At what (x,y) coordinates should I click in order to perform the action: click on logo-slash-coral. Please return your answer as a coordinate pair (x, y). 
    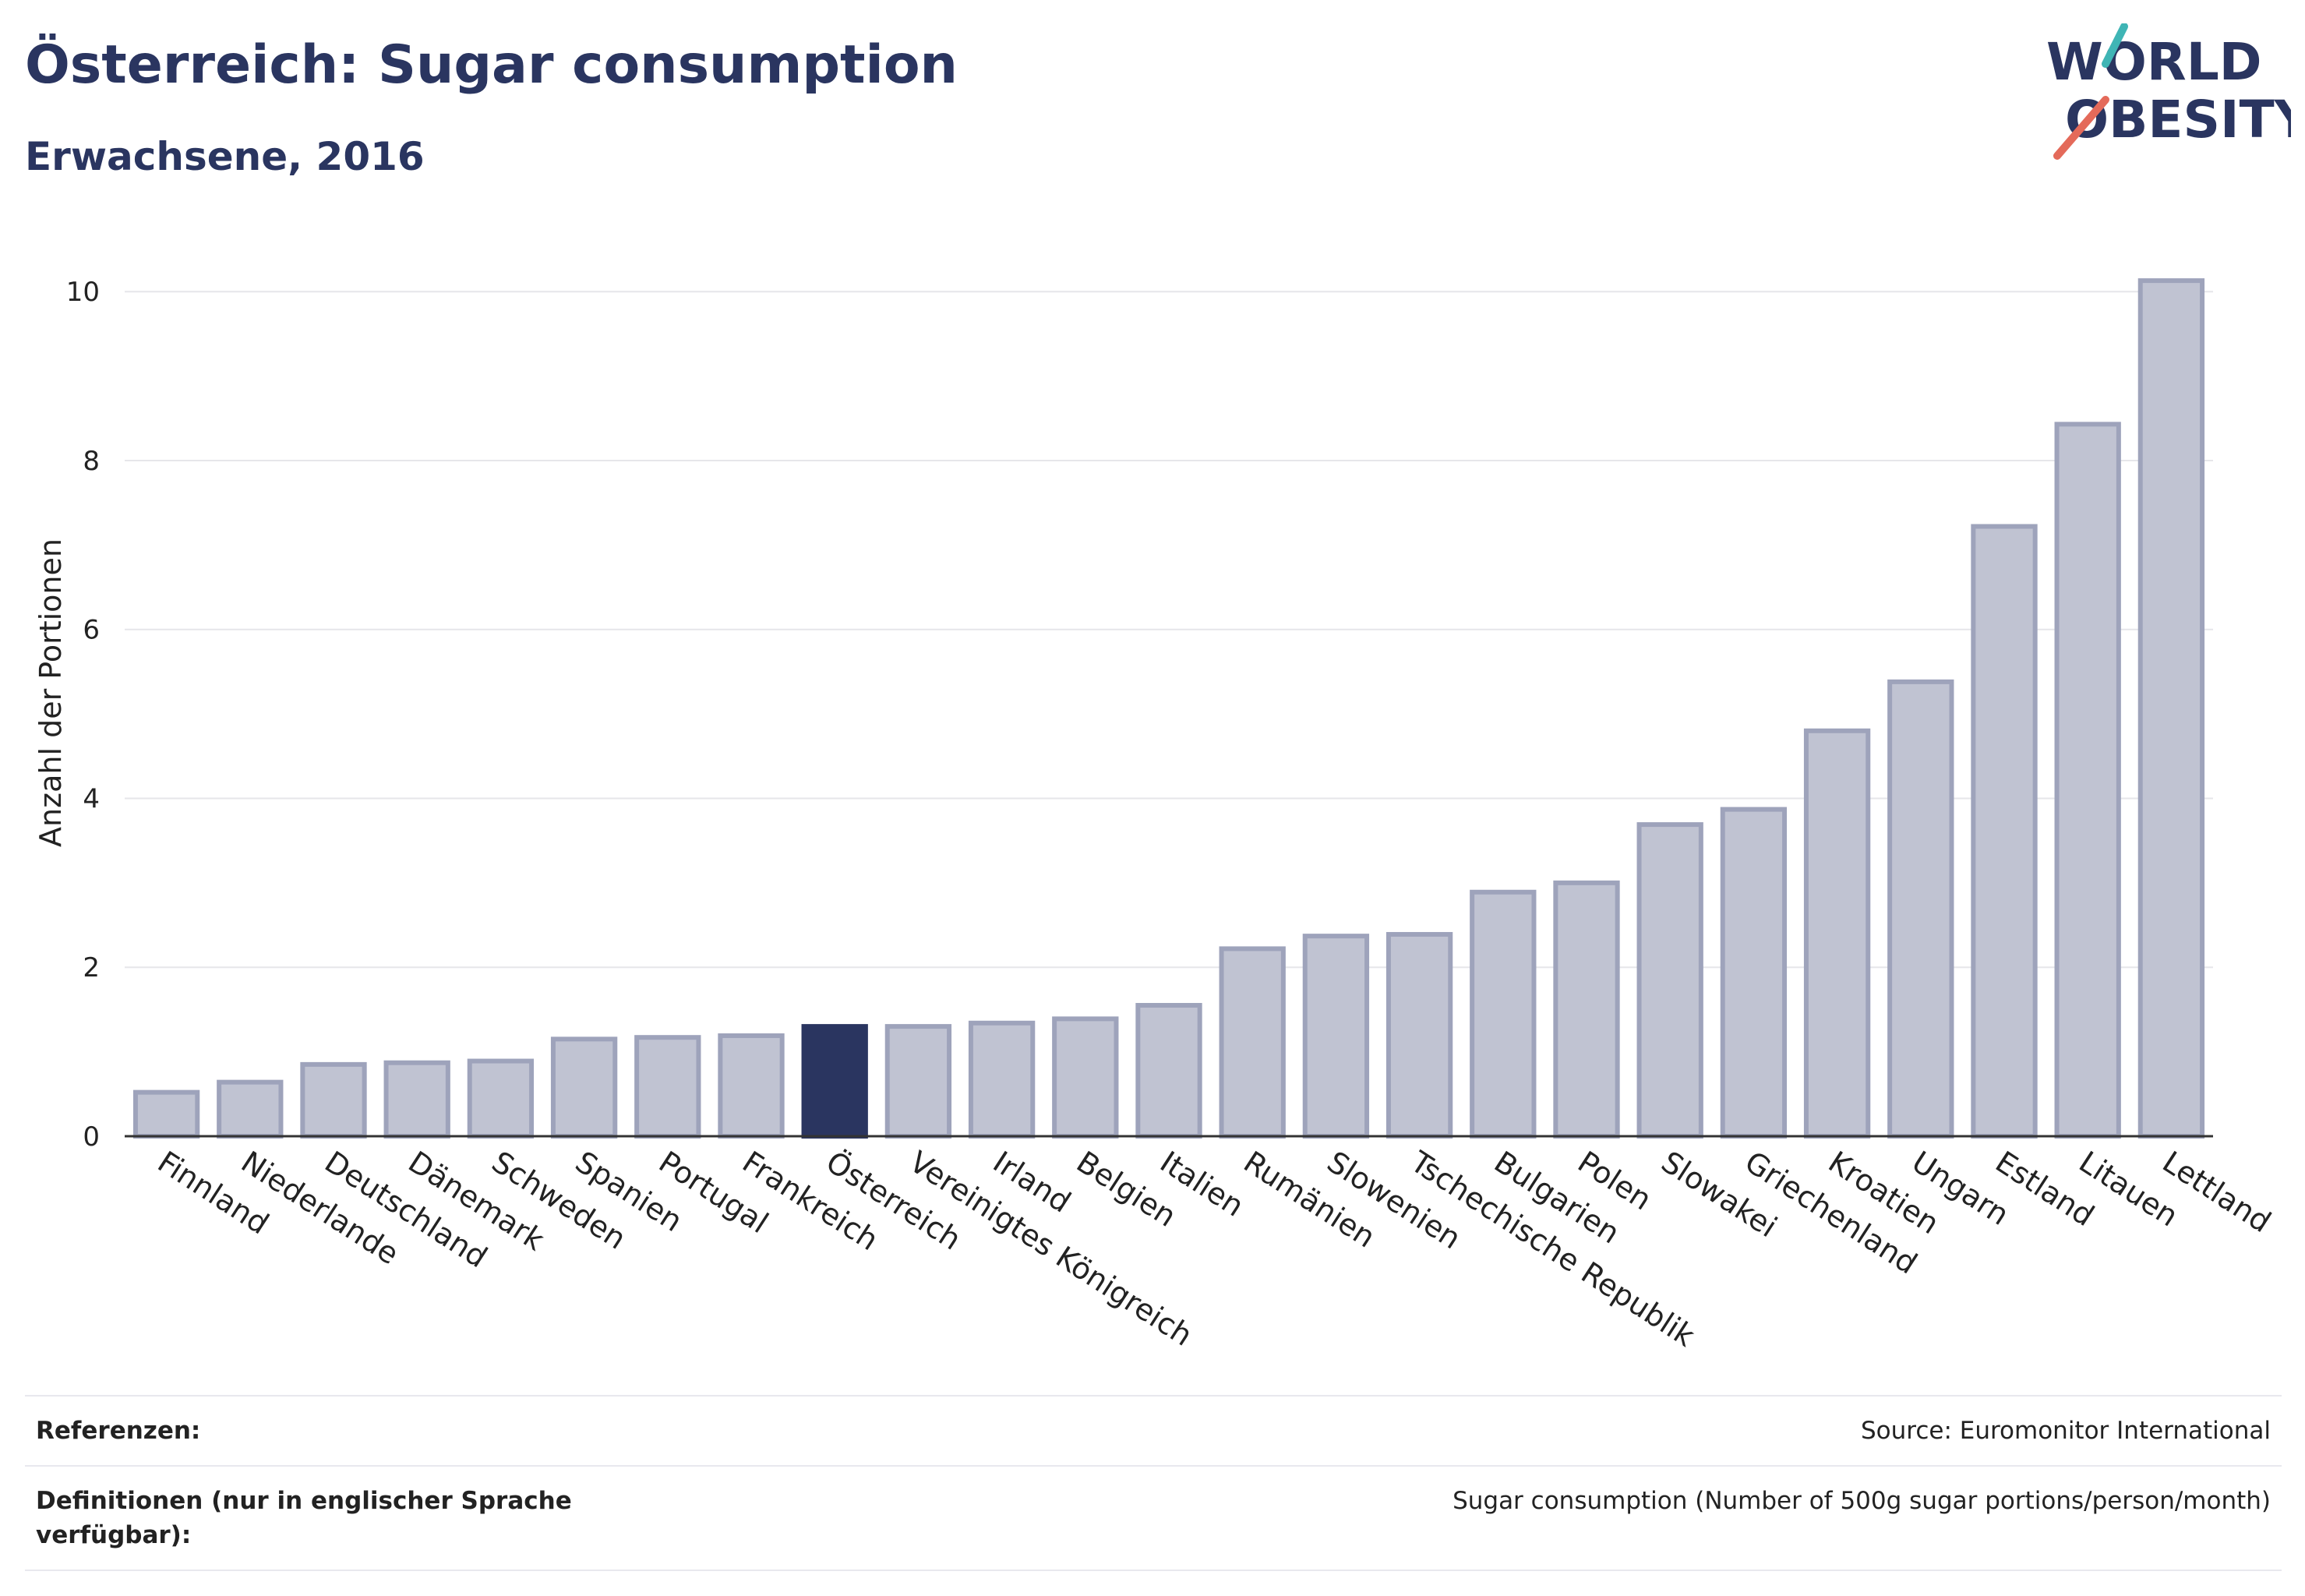
    Looking at the image, I should click on (2081, 128).